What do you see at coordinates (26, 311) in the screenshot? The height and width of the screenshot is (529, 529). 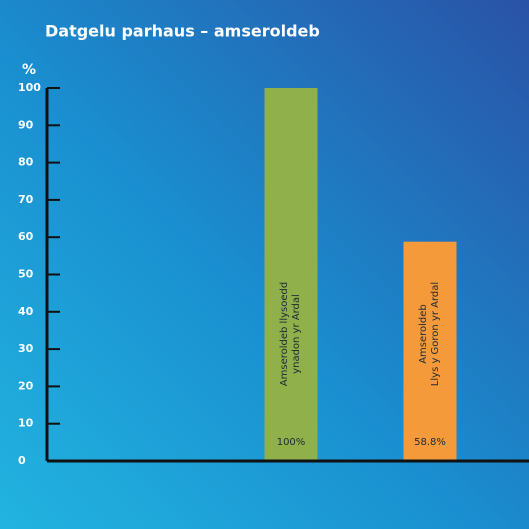 I see `y-tick-label: 40` at bounding box center [26, 311].